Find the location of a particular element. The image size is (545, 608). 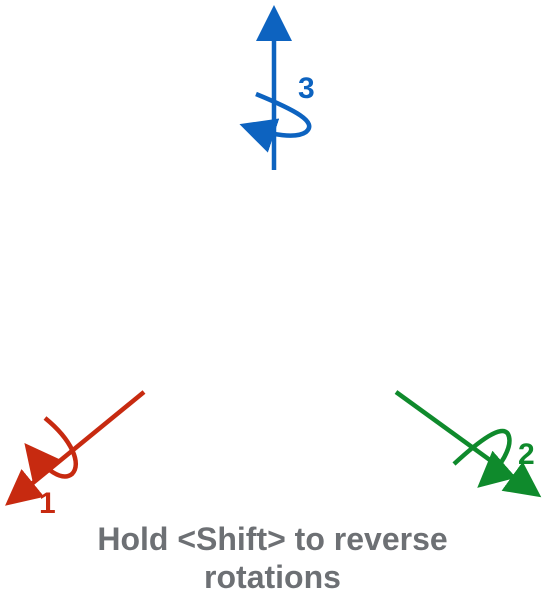

hint-line-1: Hold <Shift> to reverse is located at coordinates (272, 539).